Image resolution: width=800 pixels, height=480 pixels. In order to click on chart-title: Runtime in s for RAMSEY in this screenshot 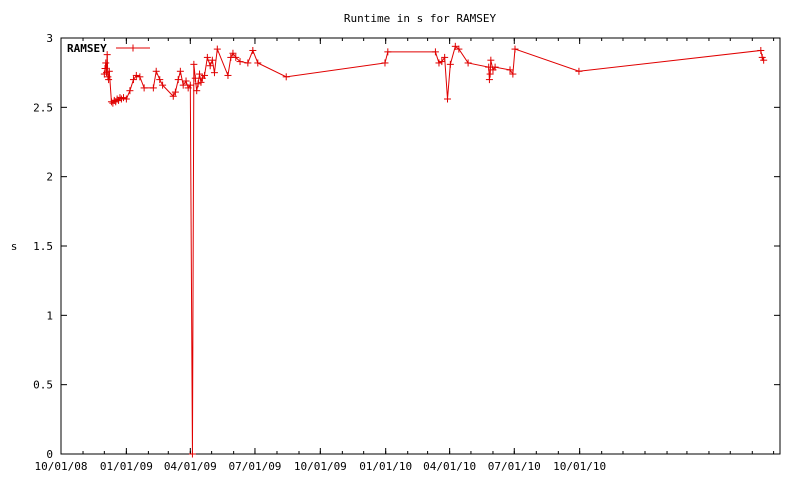, I will do `click(420, 18)`.